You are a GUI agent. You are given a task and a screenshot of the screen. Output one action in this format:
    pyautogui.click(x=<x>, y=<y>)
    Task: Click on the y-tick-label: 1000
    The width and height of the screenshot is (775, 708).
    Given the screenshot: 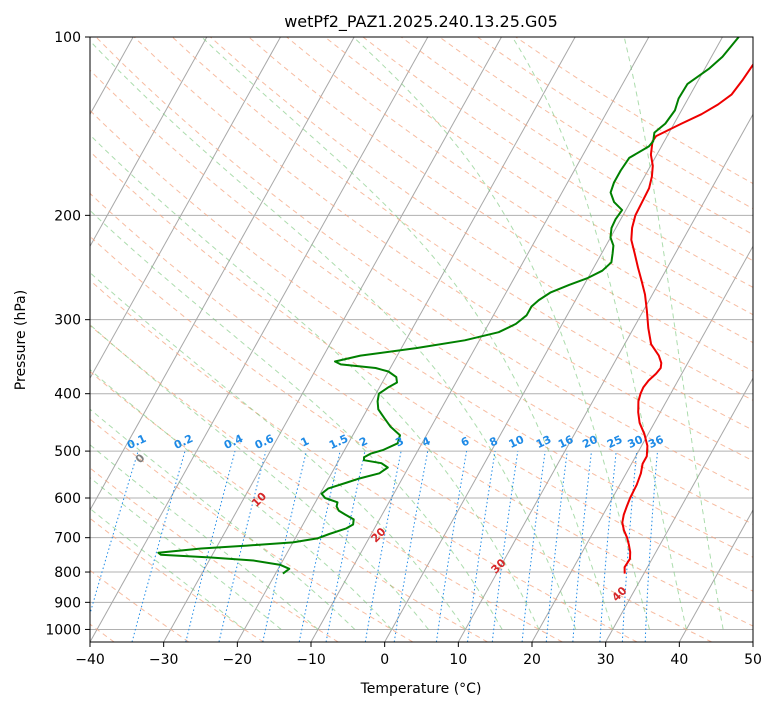 What is the action you would take?
    pyautogui.click(x=63, y=630)
    